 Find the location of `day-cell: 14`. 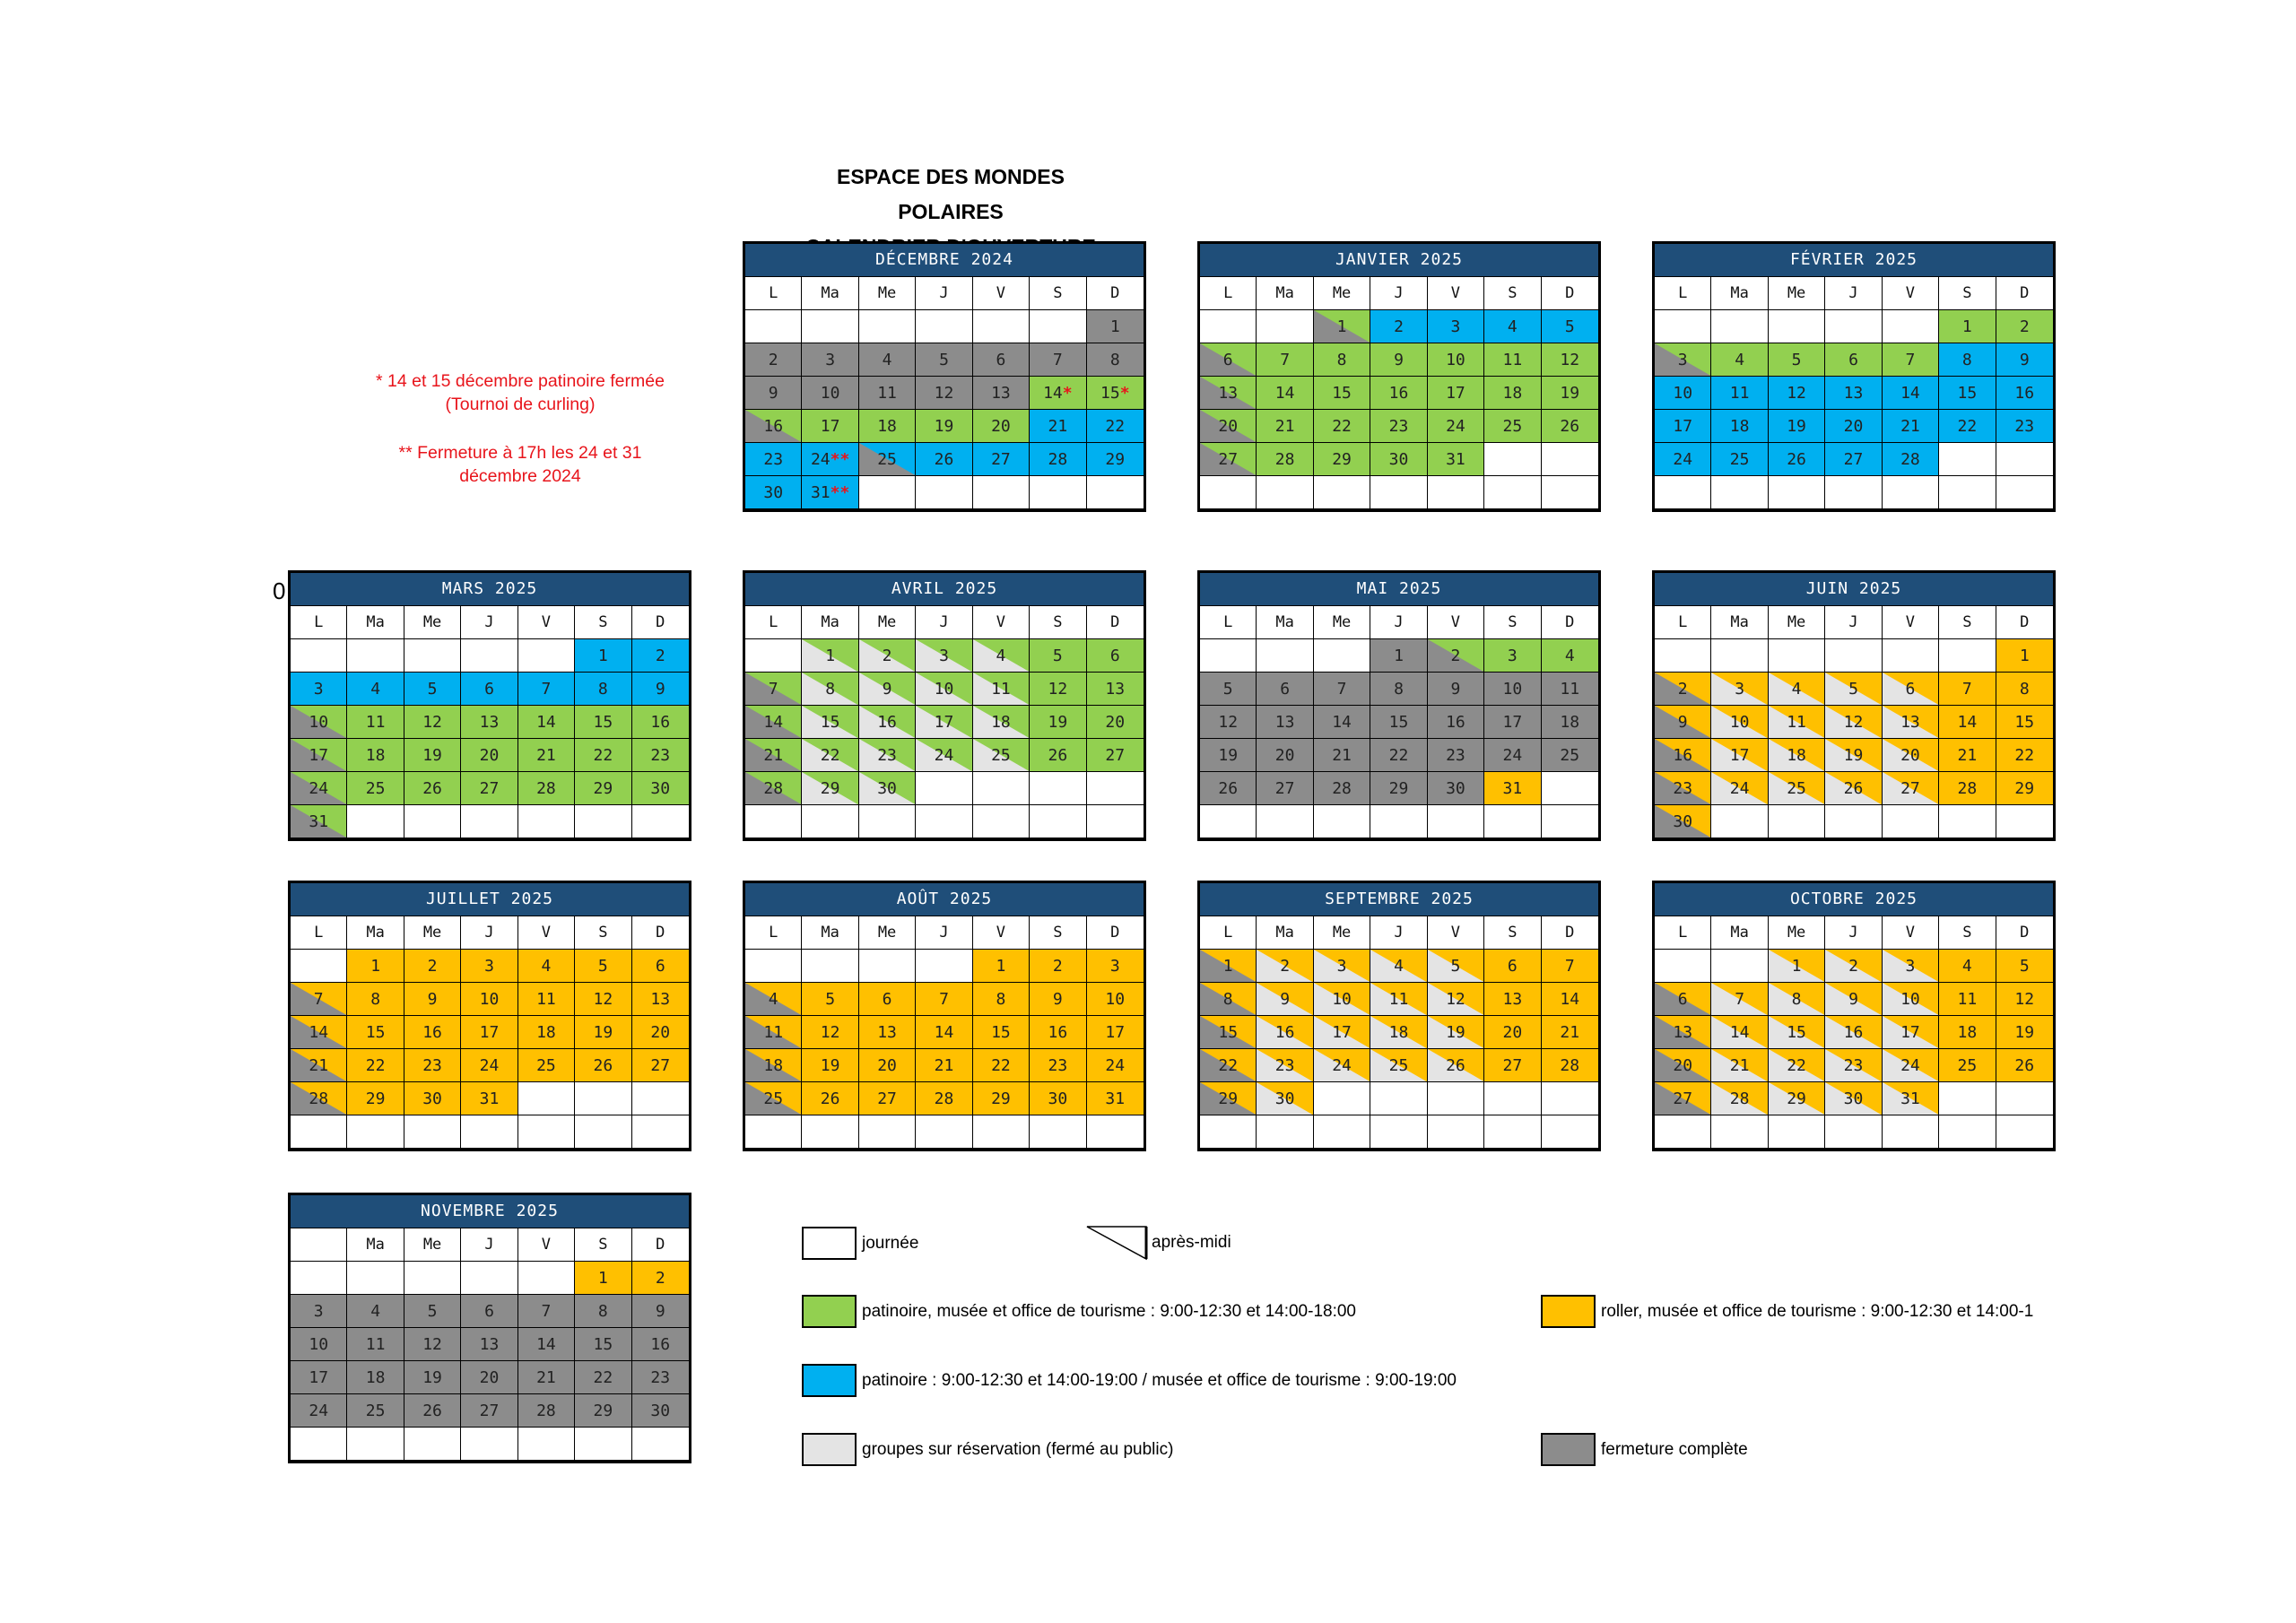

day-cell: 14 is located at coordinates (774, 722).